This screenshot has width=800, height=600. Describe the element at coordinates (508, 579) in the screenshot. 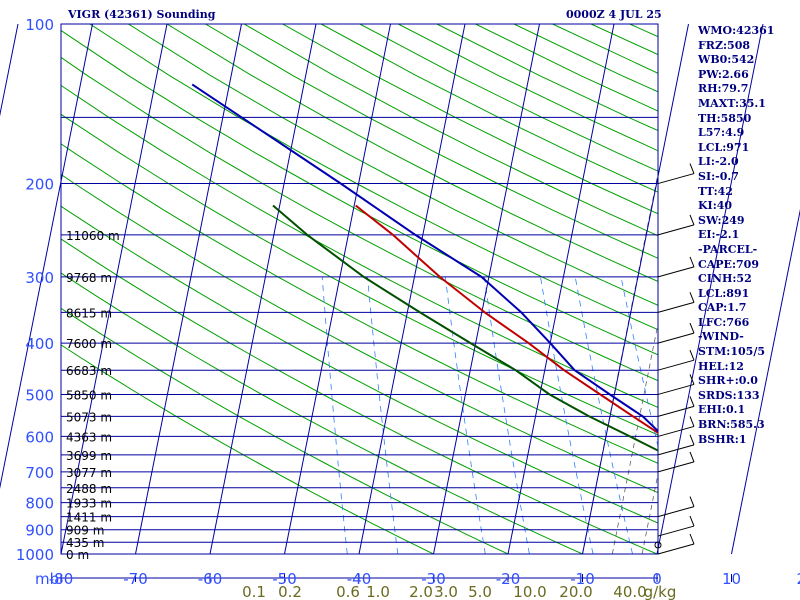

I see `temperature-tick-label: -20` at that location.